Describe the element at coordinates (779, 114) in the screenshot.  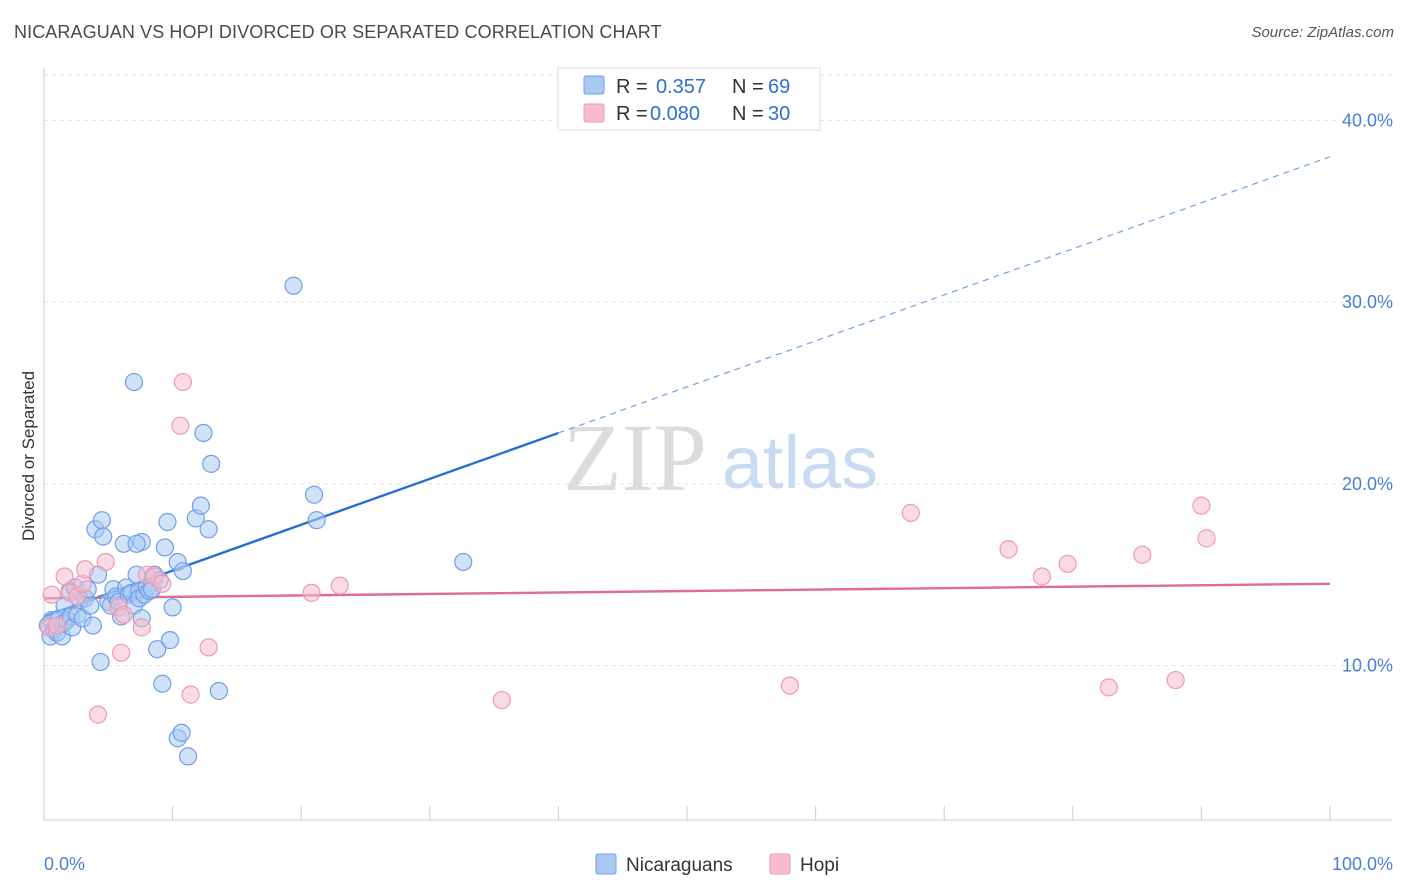
I see `legend-n-value: 30` at that location.